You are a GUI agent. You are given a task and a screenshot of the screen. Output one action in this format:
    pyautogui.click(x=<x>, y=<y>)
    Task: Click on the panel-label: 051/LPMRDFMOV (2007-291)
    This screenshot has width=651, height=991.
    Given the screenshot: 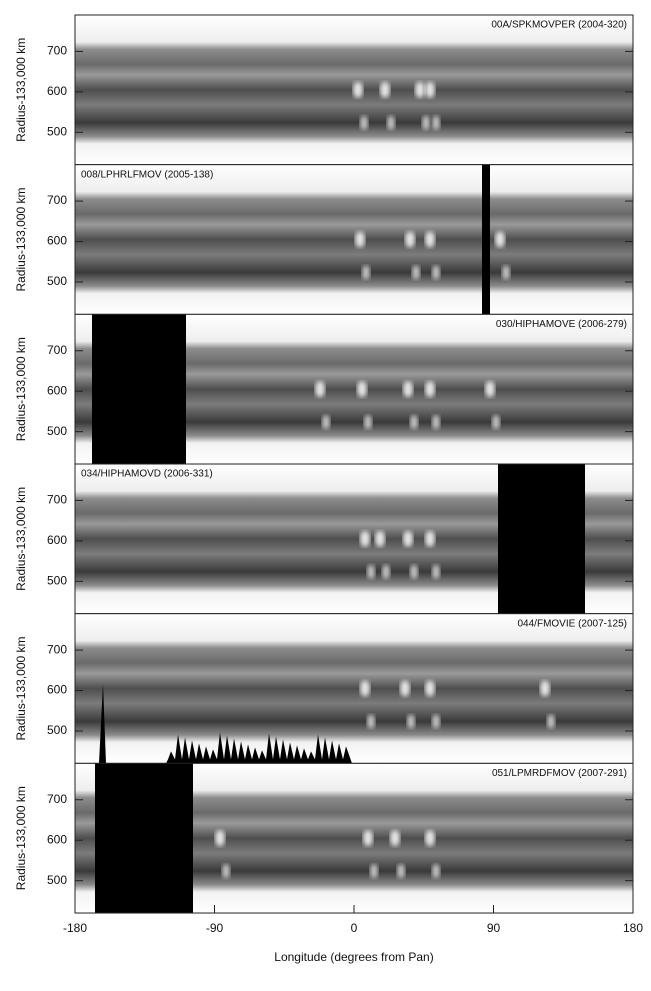 What is the action you would take?
    pyautogui.click(x=559, y=773)
    